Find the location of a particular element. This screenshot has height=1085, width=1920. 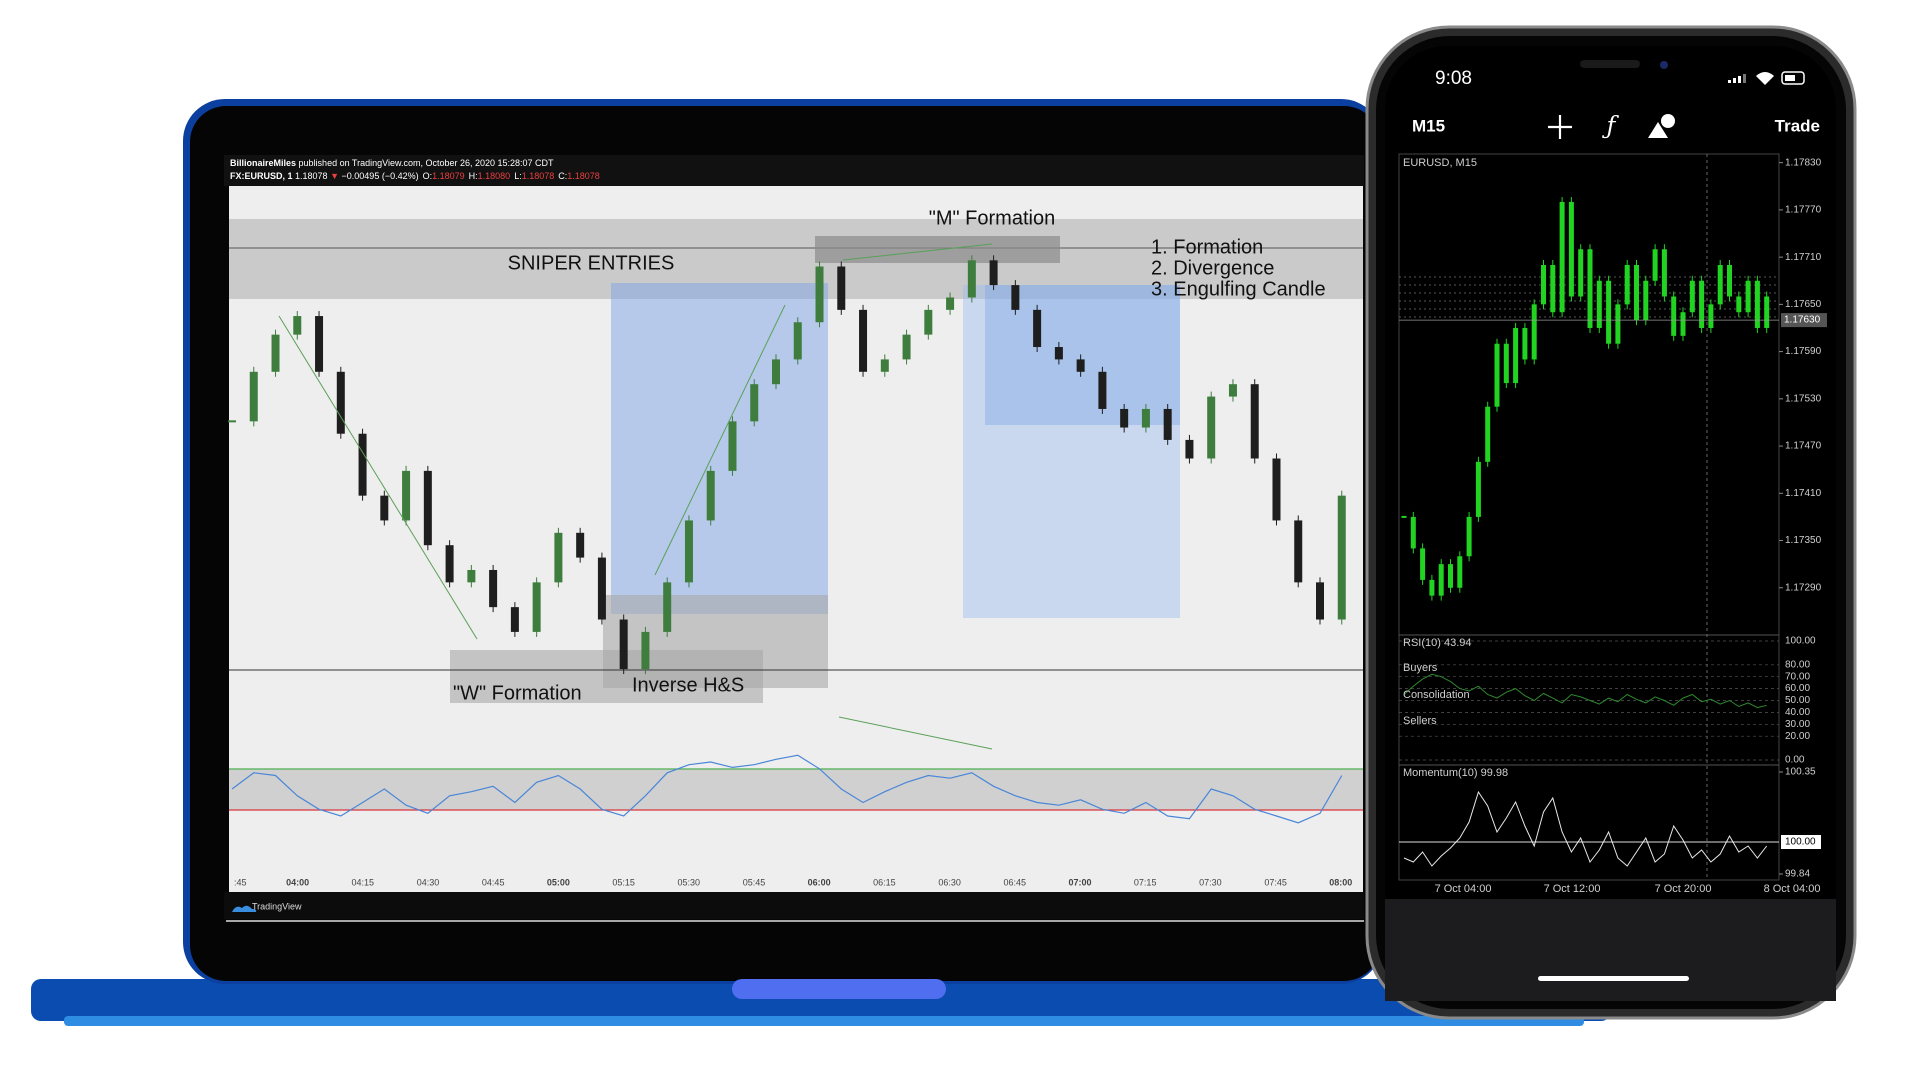

y-tick-label: 1.17770 is located at coordinates (1803, 210).